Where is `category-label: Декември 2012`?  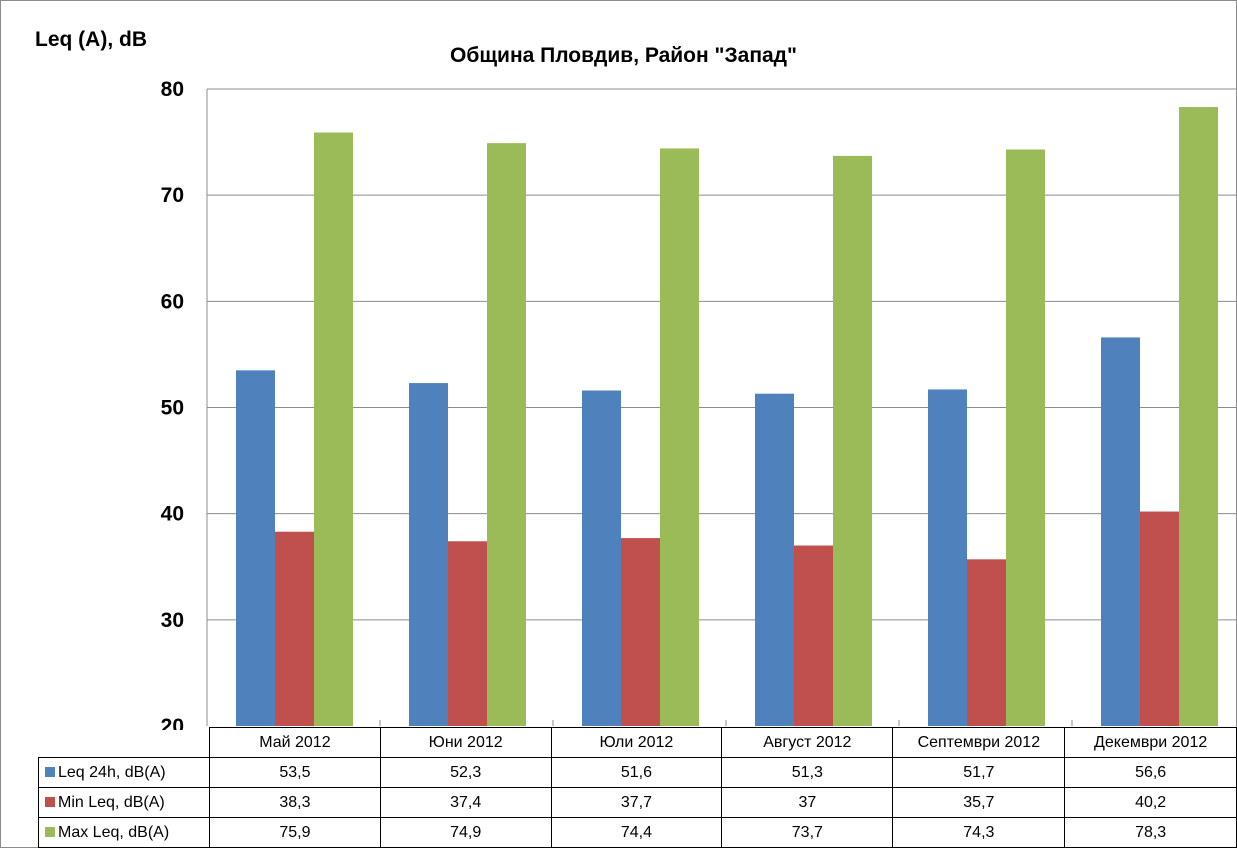
category-label: Декември 2012 is located at coordinates (1150, 742).